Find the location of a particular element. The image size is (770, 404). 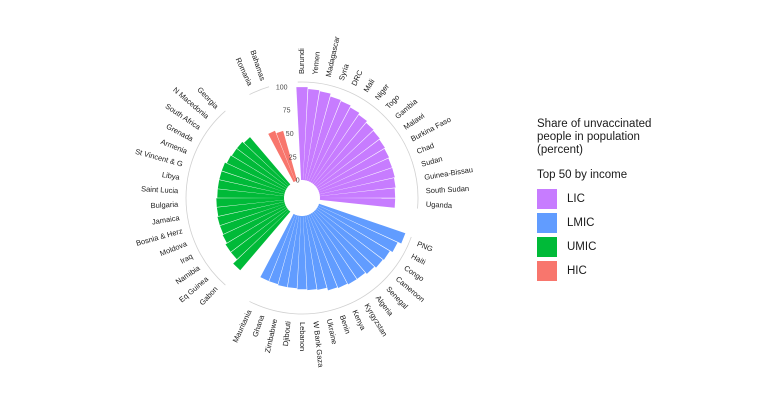

tick-label-25: 25 is located at coordinates (293, 157).